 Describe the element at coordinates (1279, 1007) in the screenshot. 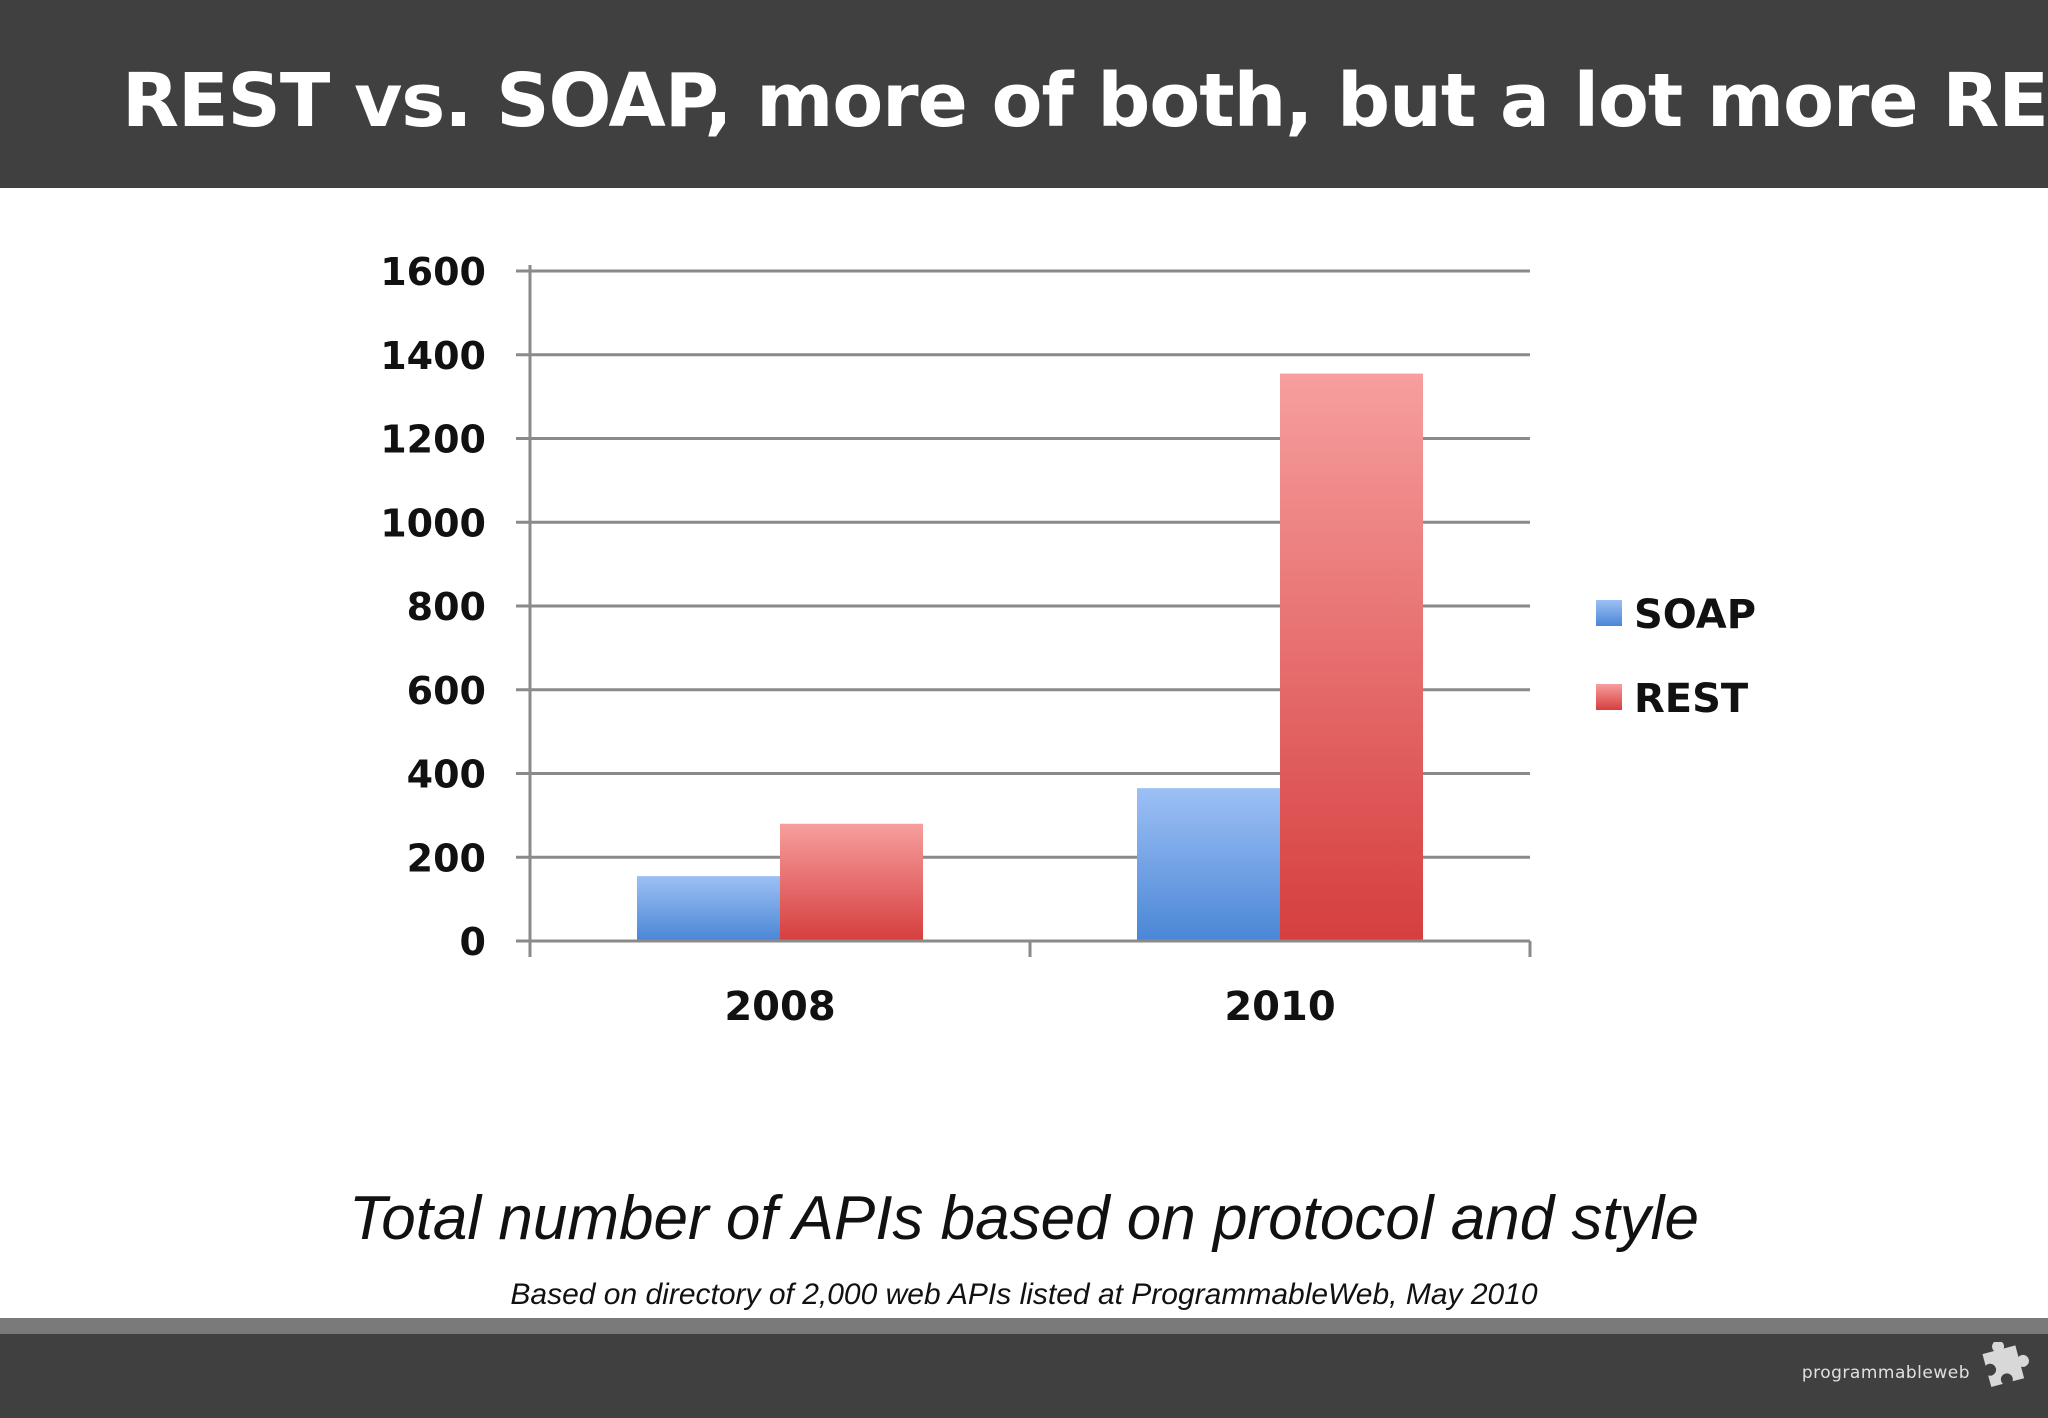

I see `x-category-label: 2010` at that location.